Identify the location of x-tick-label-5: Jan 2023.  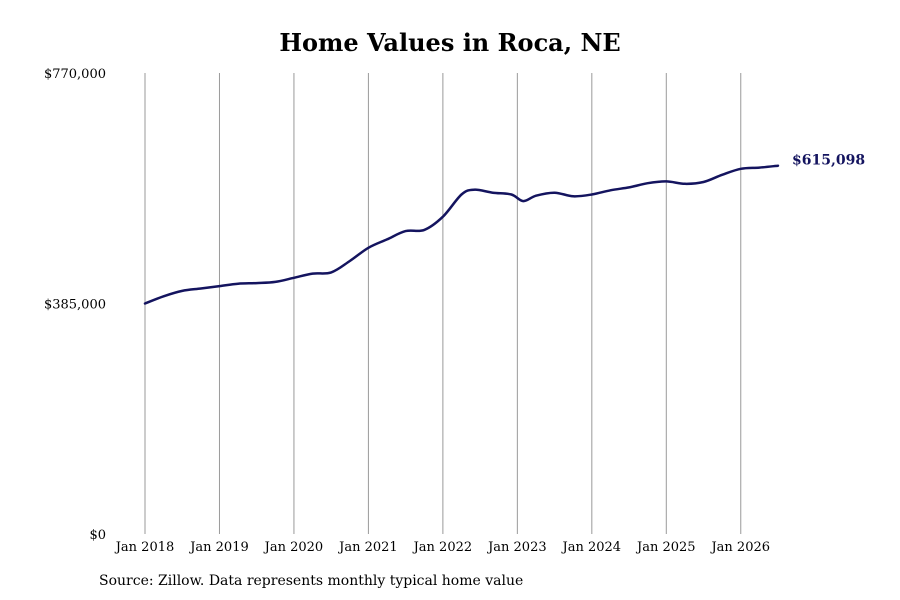
(516, 547).